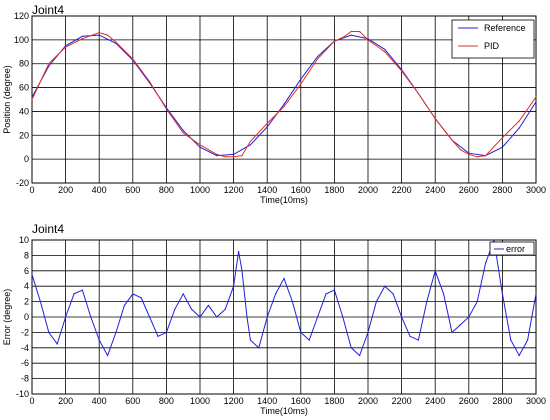 This screenshot has height=420, width=550. Describe the element at coordinates (515, 249) in the screenshot. I see `legend-label: error` at that location.